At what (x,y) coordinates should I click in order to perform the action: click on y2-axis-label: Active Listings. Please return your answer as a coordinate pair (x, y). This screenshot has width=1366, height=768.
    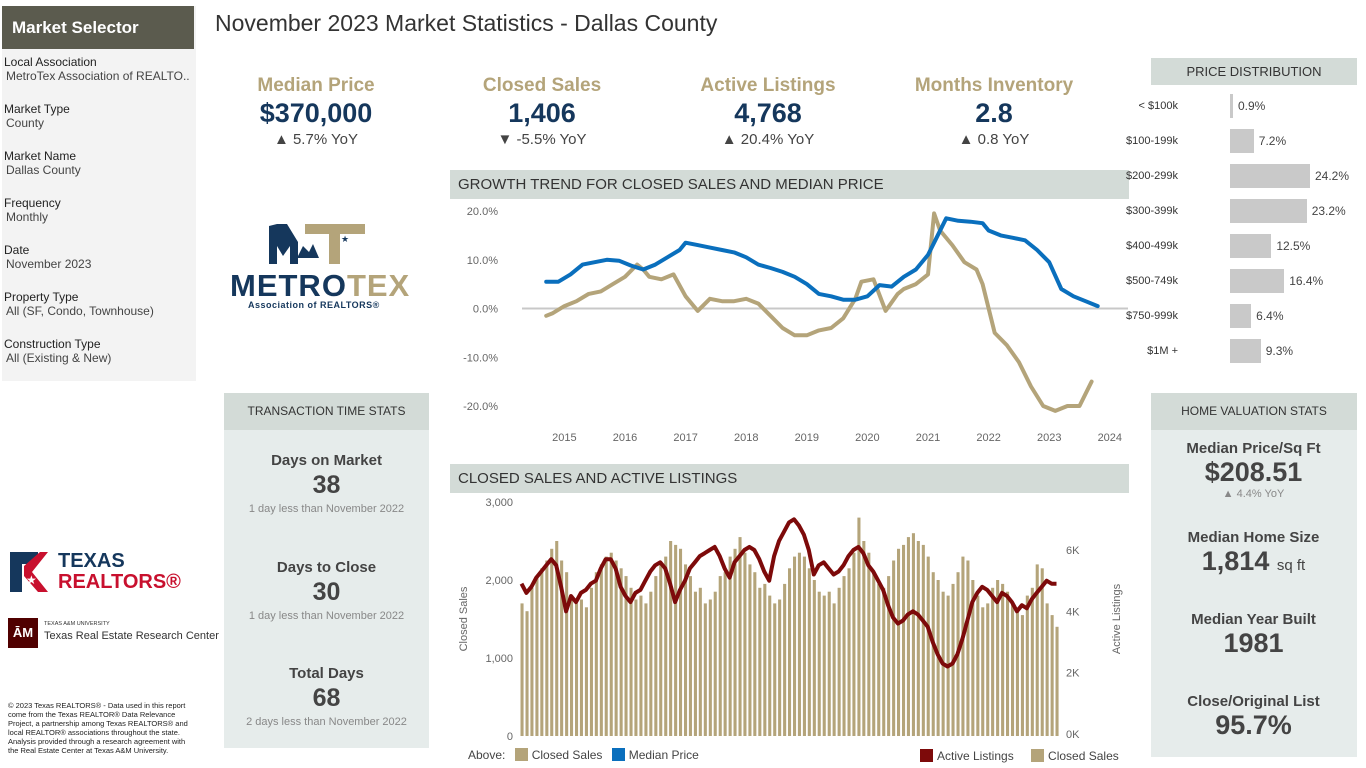
    Looking at the image, I should click on (1117, 618).